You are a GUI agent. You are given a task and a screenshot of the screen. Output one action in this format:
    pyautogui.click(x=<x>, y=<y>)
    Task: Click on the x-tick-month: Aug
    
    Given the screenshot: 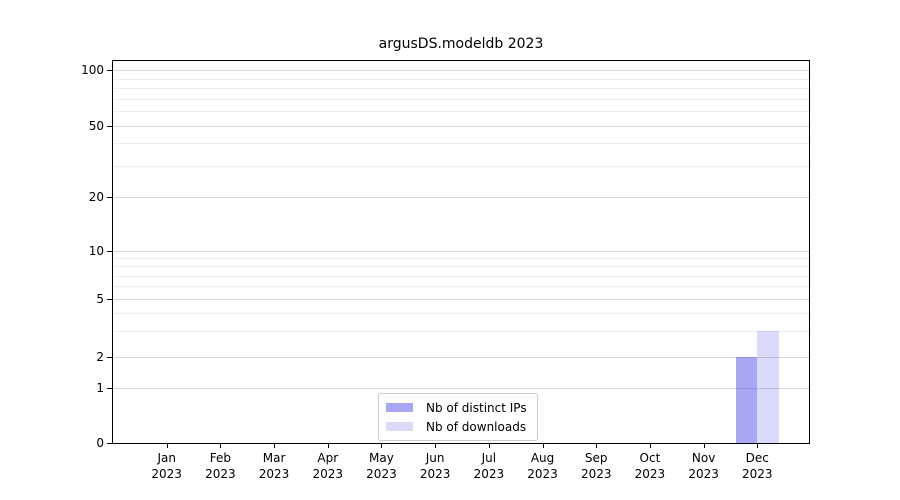 What is the action you would take?
    pyautogui.click(x=542, y=458)
    